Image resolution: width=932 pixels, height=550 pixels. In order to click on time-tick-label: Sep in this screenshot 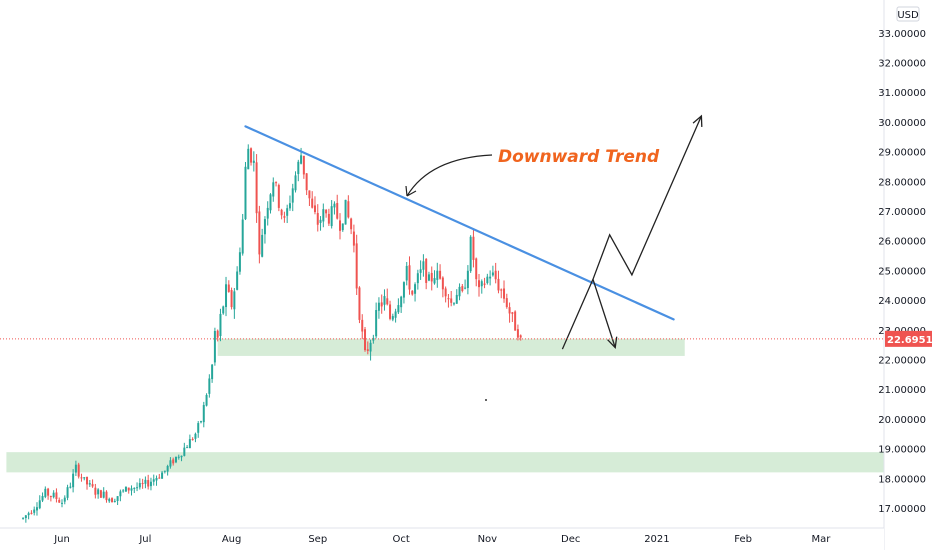, I will do `click(317, 539)`.